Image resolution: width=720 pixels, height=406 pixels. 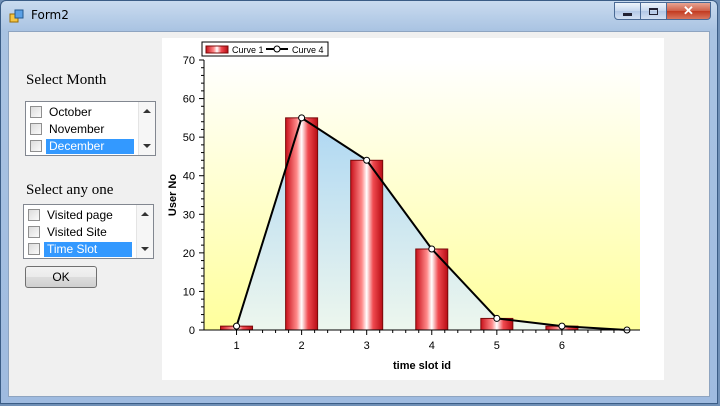 I want to click on y-tick-label: 40, so click(x=189, y=177).